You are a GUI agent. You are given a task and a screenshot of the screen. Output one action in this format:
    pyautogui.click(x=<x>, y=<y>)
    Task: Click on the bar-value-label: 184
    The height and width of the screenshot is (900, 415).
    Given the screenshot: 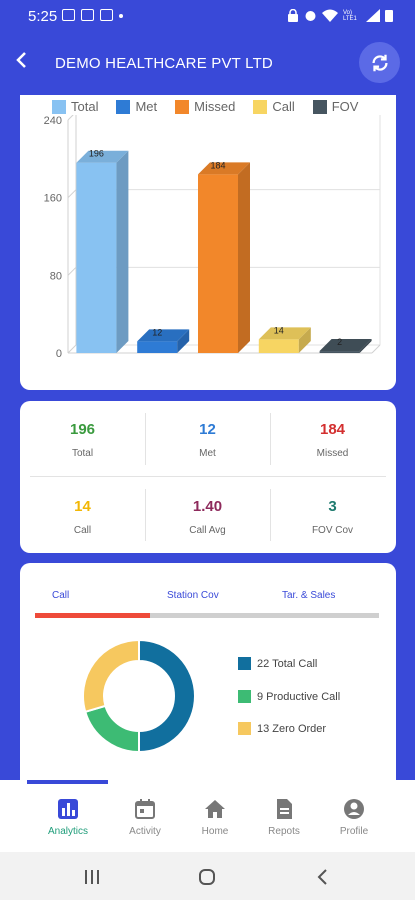 What is the action you would take?
    pyautogui.click(x=217, y=165)
    